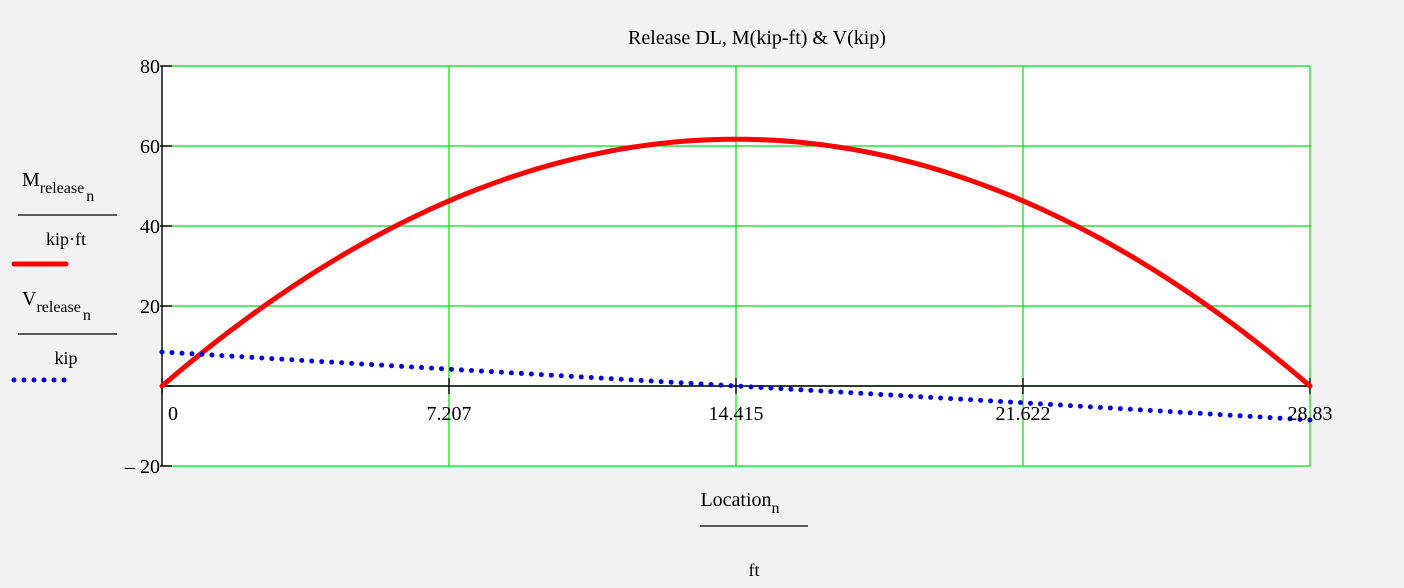 The height and width of the screenshot is (588, 1404). What do you see at coordinates (58, 307) in the screenshot?
I see `legend-shear-sub: release` at bounding box center [58, 307].